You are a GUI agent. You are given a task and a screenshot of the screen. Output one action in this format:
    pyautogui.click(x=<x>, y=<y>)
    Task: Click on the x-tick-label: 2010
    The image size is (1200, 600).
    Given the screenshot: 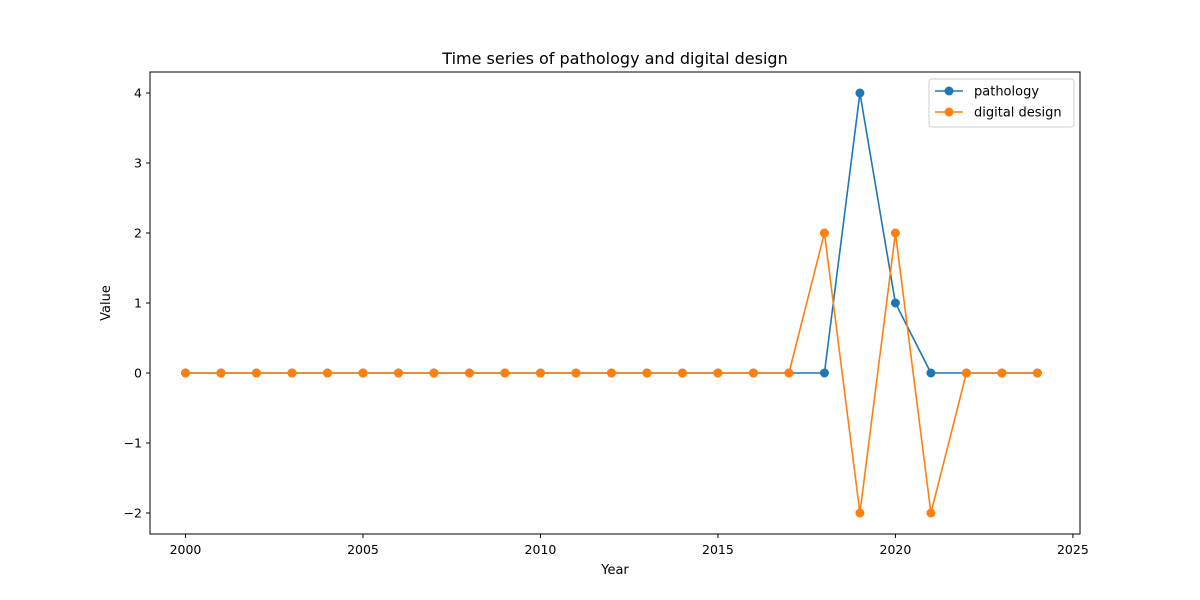 What is the action you would take?
    pyautogui.click(x=541, y=549)
    